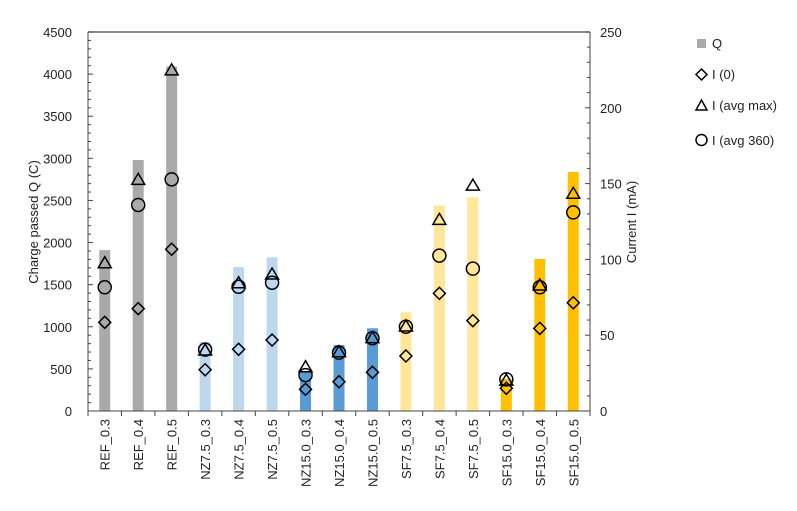 This screenshot has height=511, width=797. I want to click on x-tick-label: SF15.0_0.5, so click(573, 452).